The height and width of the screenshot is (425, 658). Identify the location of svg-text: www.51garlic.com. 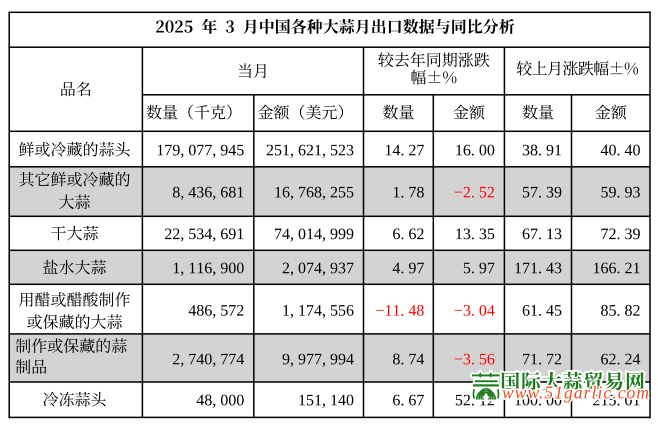
(575, 392).